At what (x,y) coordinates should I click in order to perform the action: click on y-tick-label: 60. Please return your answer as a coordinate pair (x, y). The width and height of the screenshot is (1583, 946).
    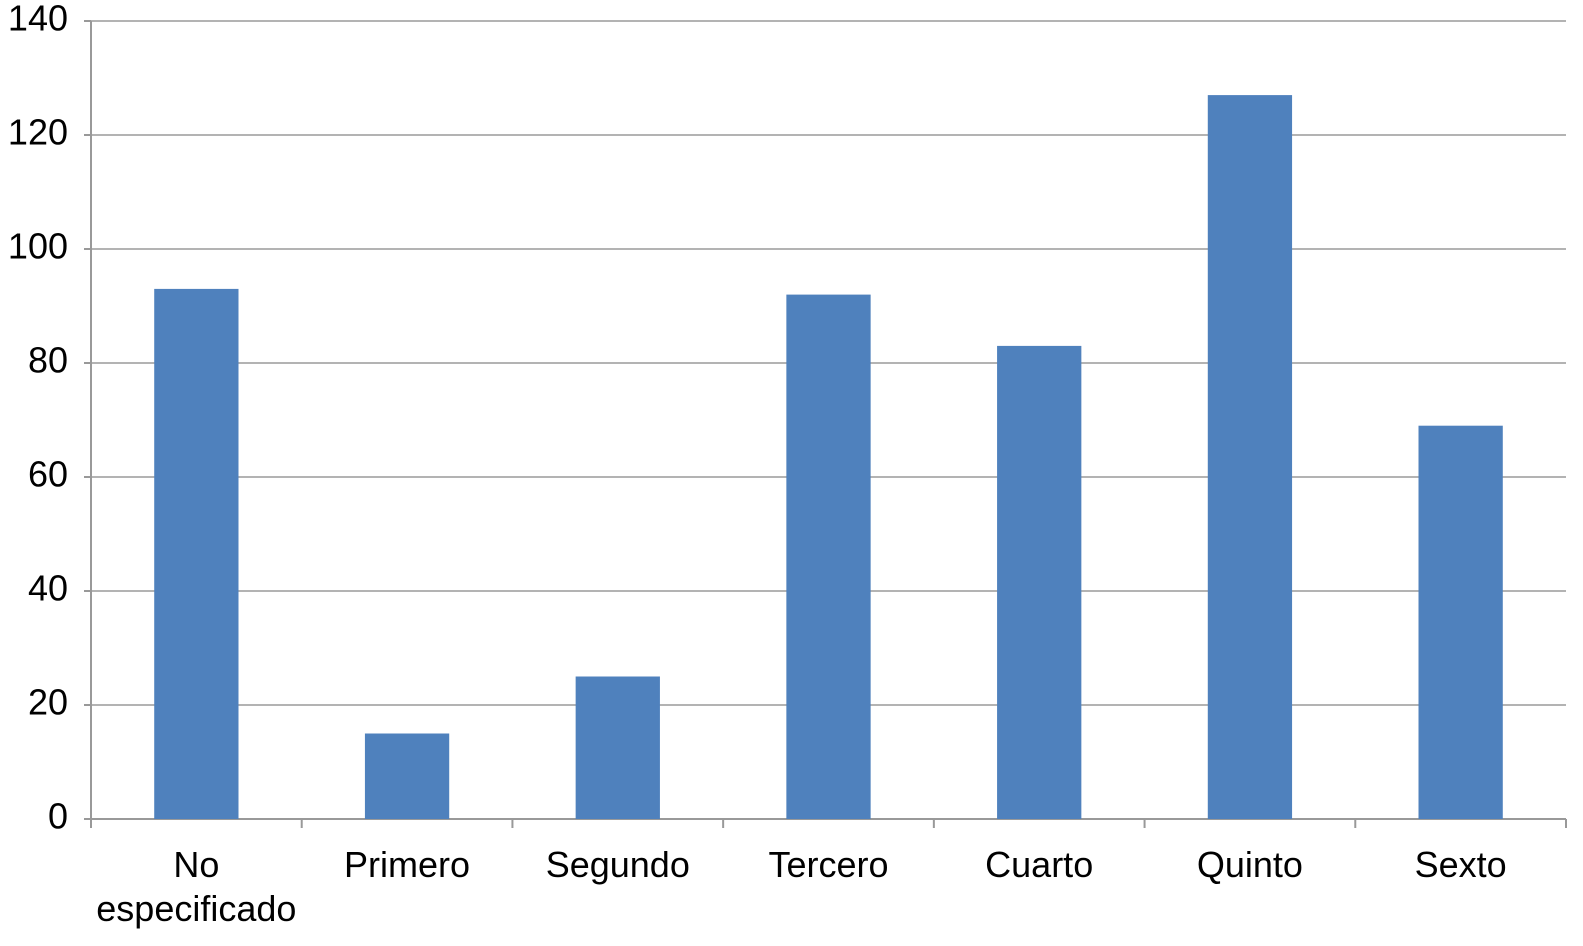
    Looking at the image, I should click on (48, 474).